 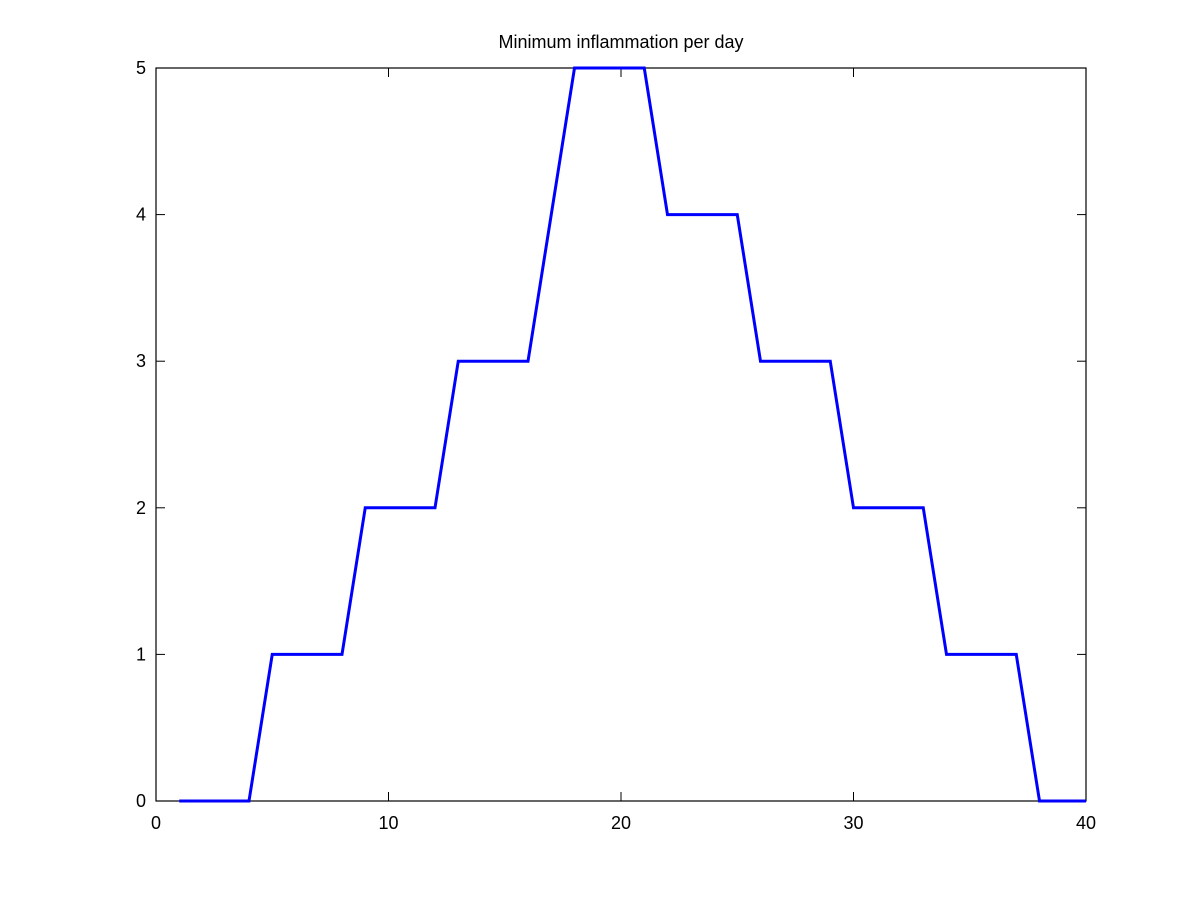 I want to click on y-tick-label: 5, so click(x=141, y=68).